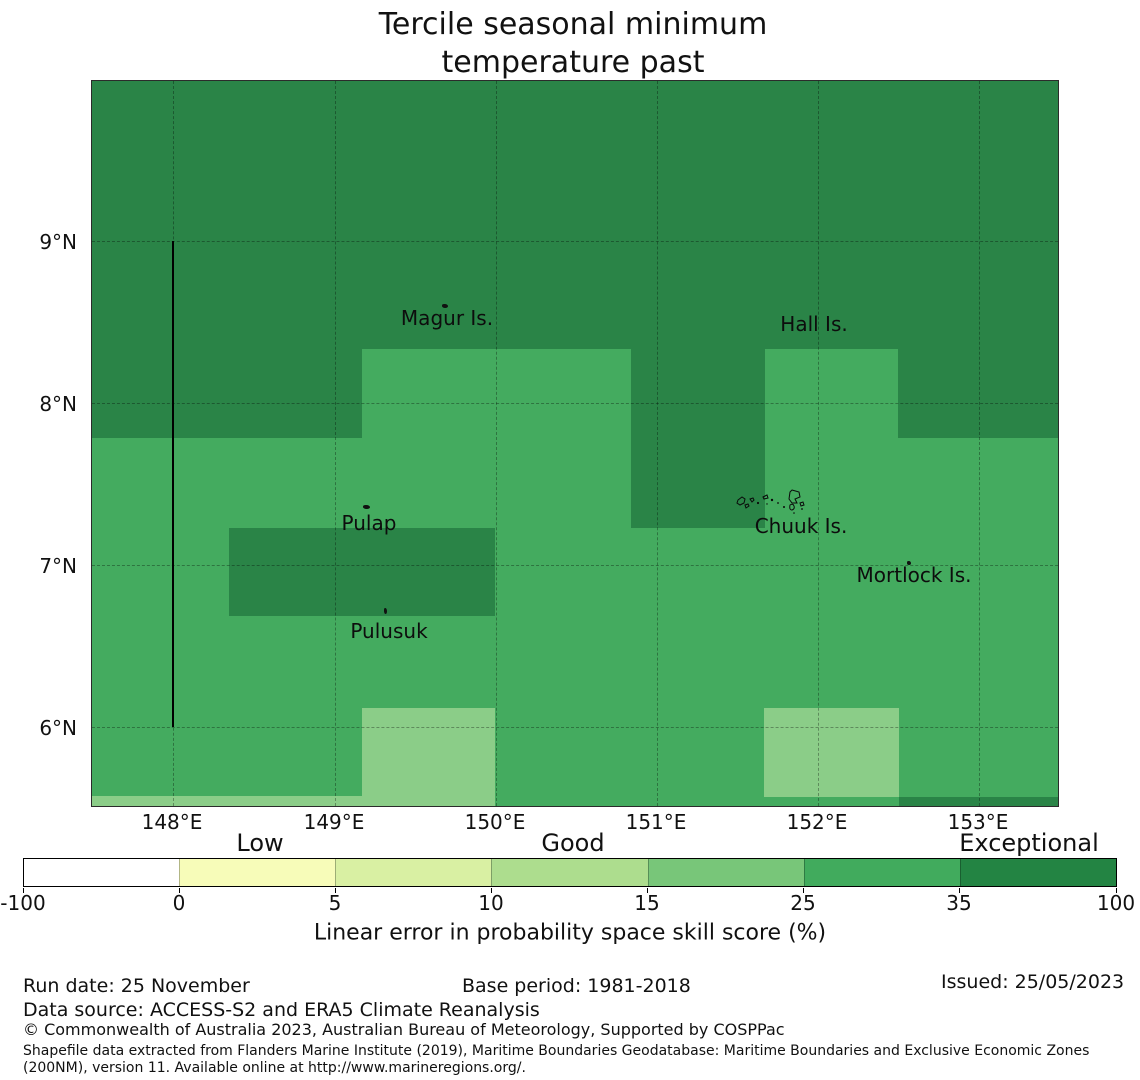 The image size is (1140, 1080). What do you see at coordinates (179, 903) in the screenshot?
I see `colorbar-tick-0: 0` at bounding box center [179, 903].